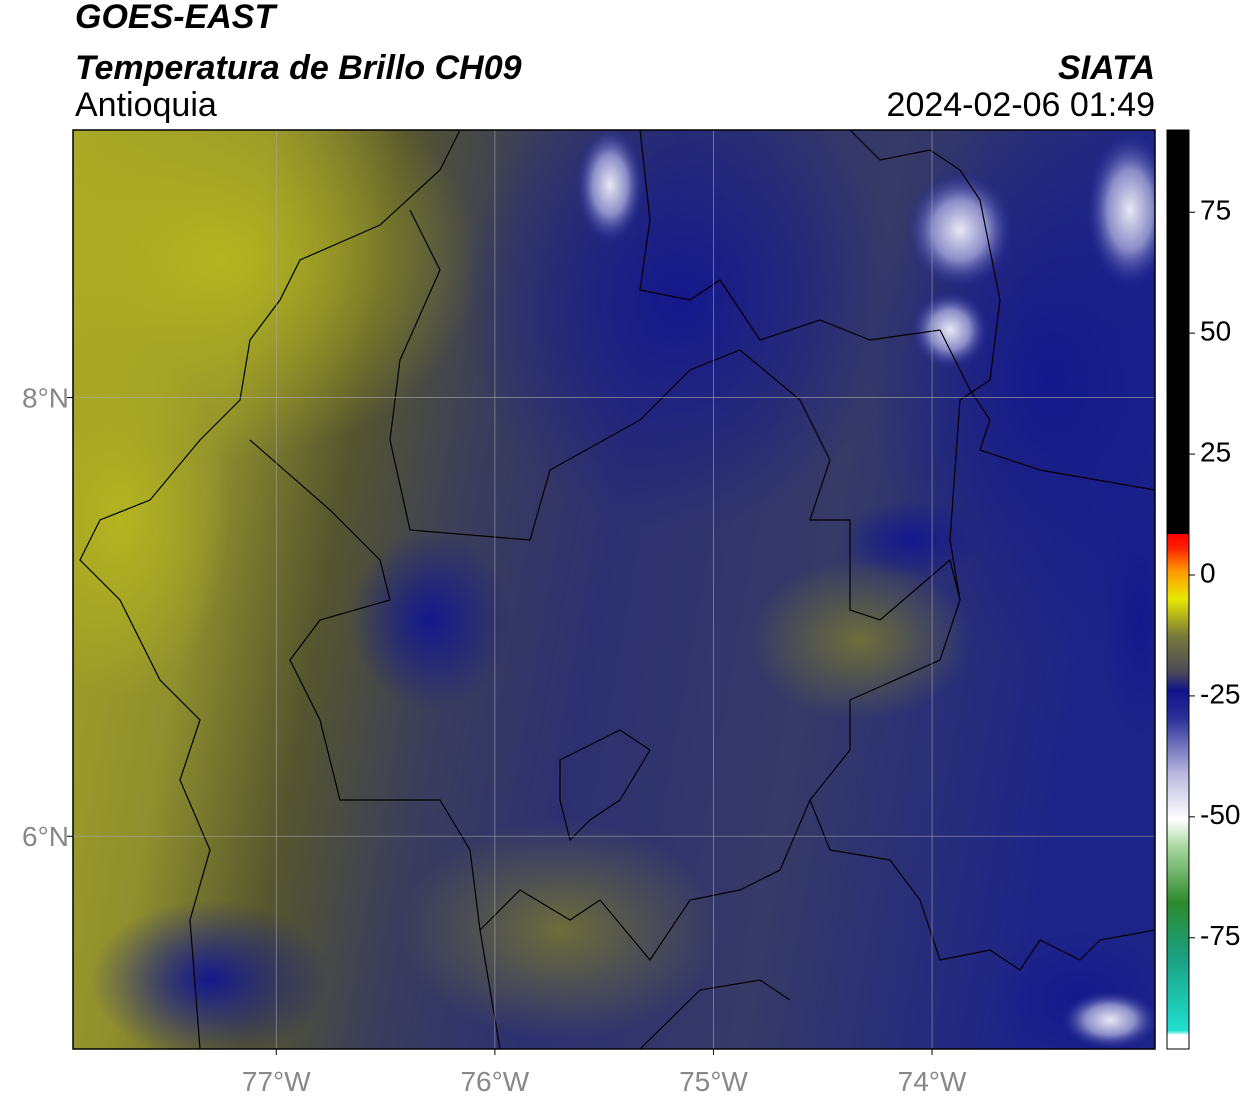 This screenshot has height=1099, width=1252. Describe the element at coordinates (1220, 814) in the screenshot. I see `colorbar-tick-label: -50` at that location.